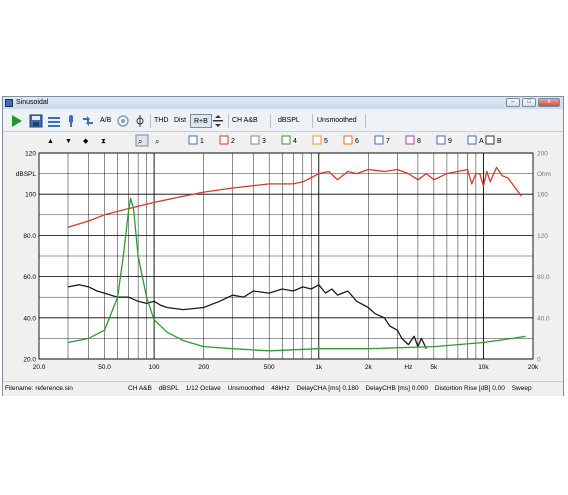 This screenshot has height=495, width=568. I want to click on target-icon, so click(123, 121).